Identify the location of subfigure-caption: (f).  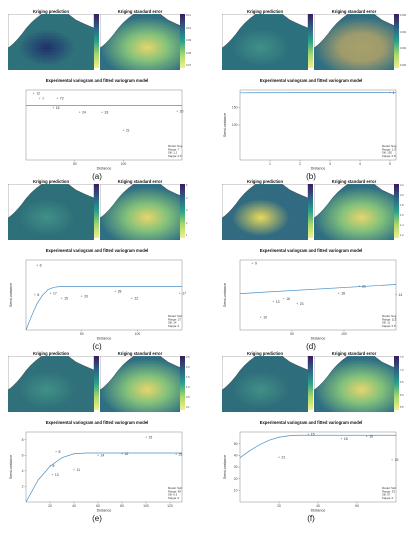
(311, 518).